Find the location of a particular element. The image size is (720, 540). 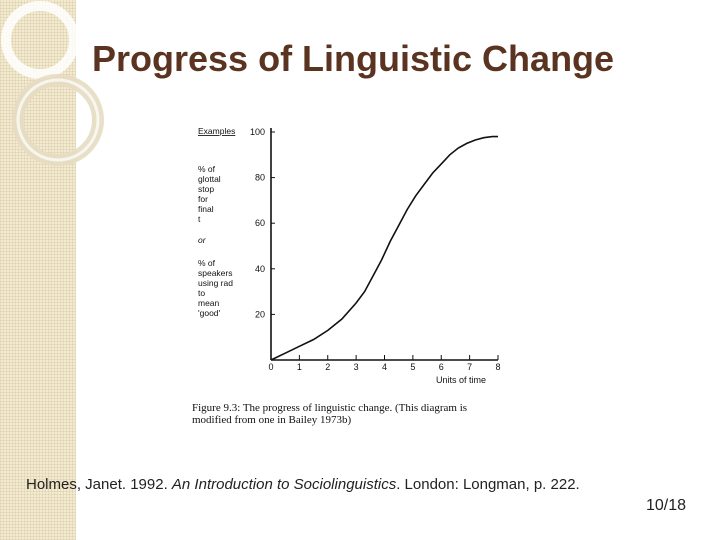

x-tick-label: 2 is located at coordinates (327, 367).